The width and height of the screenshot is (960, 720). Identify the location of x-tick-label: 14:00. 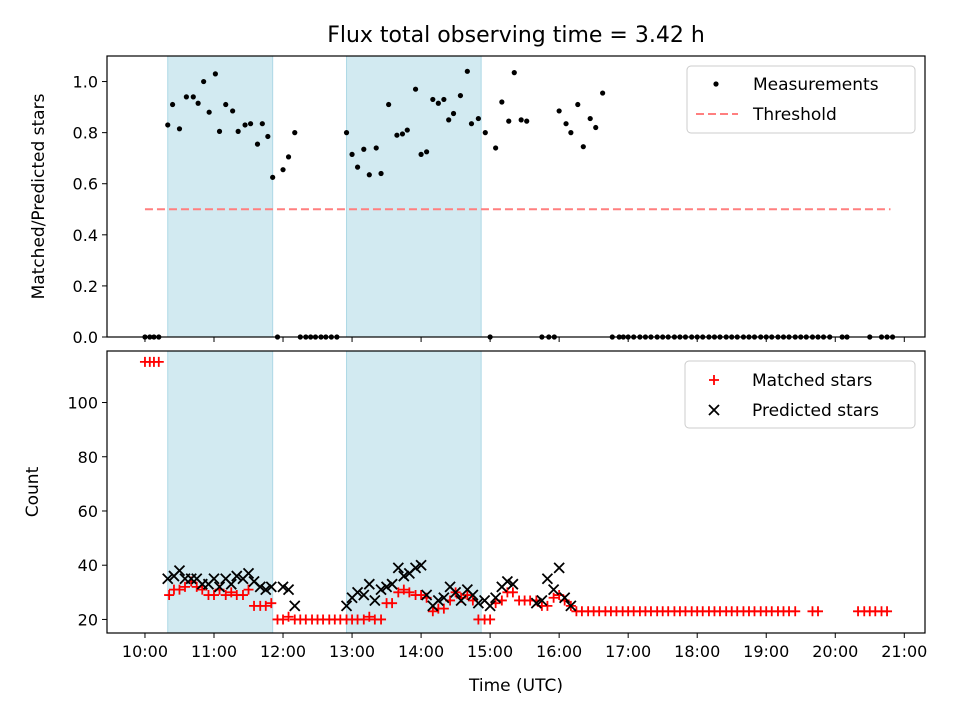
(421, 651).